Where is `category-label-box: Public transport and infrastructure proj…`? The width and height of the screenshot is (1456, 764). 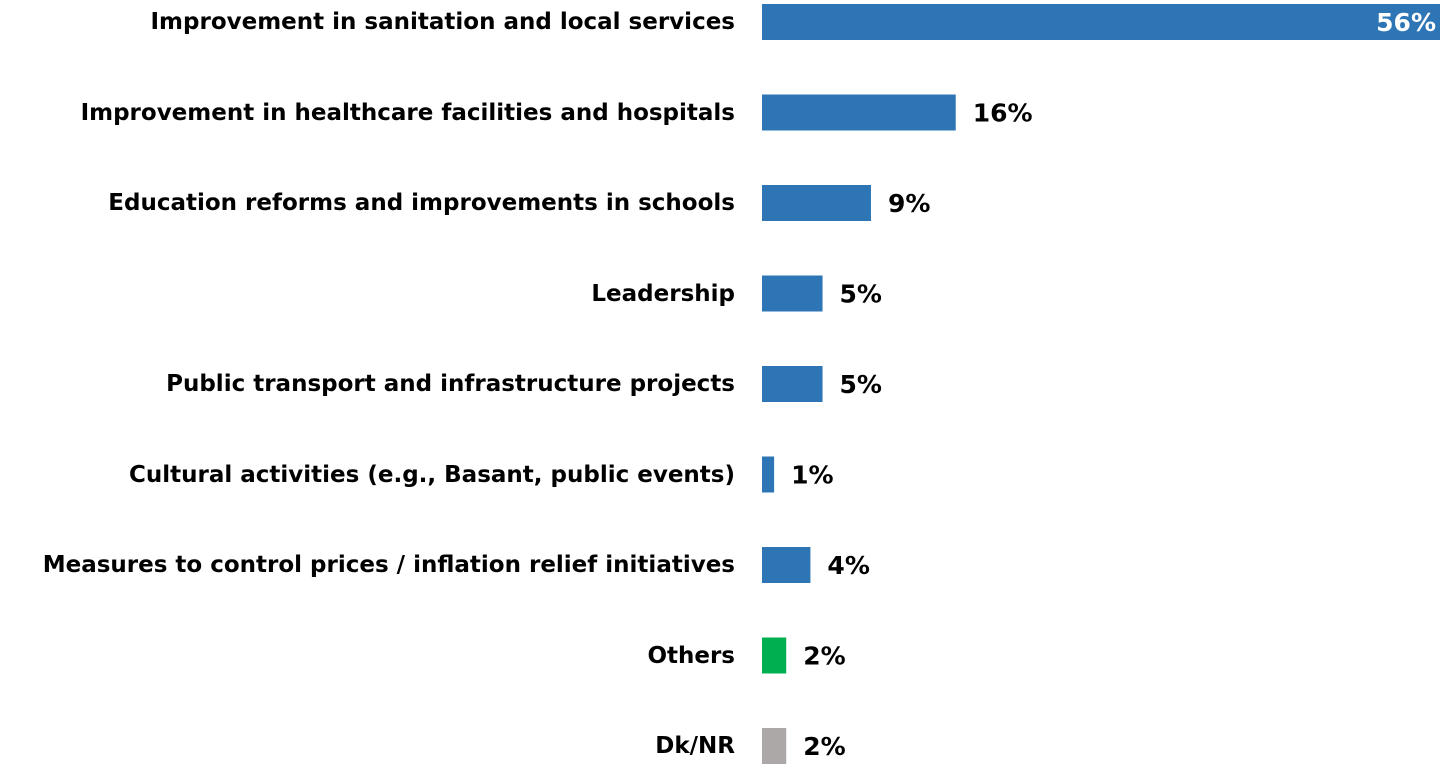
category-label-box: Public transport and infrastructure proj… is located at coordinates (367, 384).